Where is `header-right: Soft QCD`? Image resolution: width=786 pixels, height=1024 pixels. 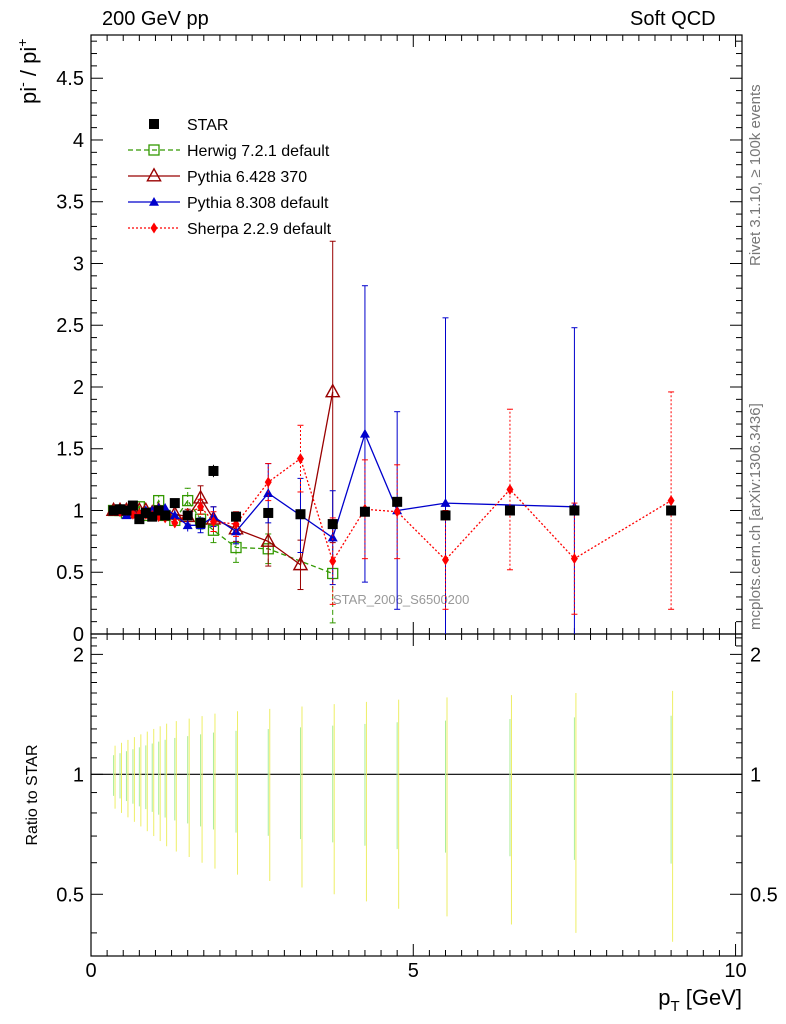 header-right: Soft QCD is located at coordinates (673, 19).